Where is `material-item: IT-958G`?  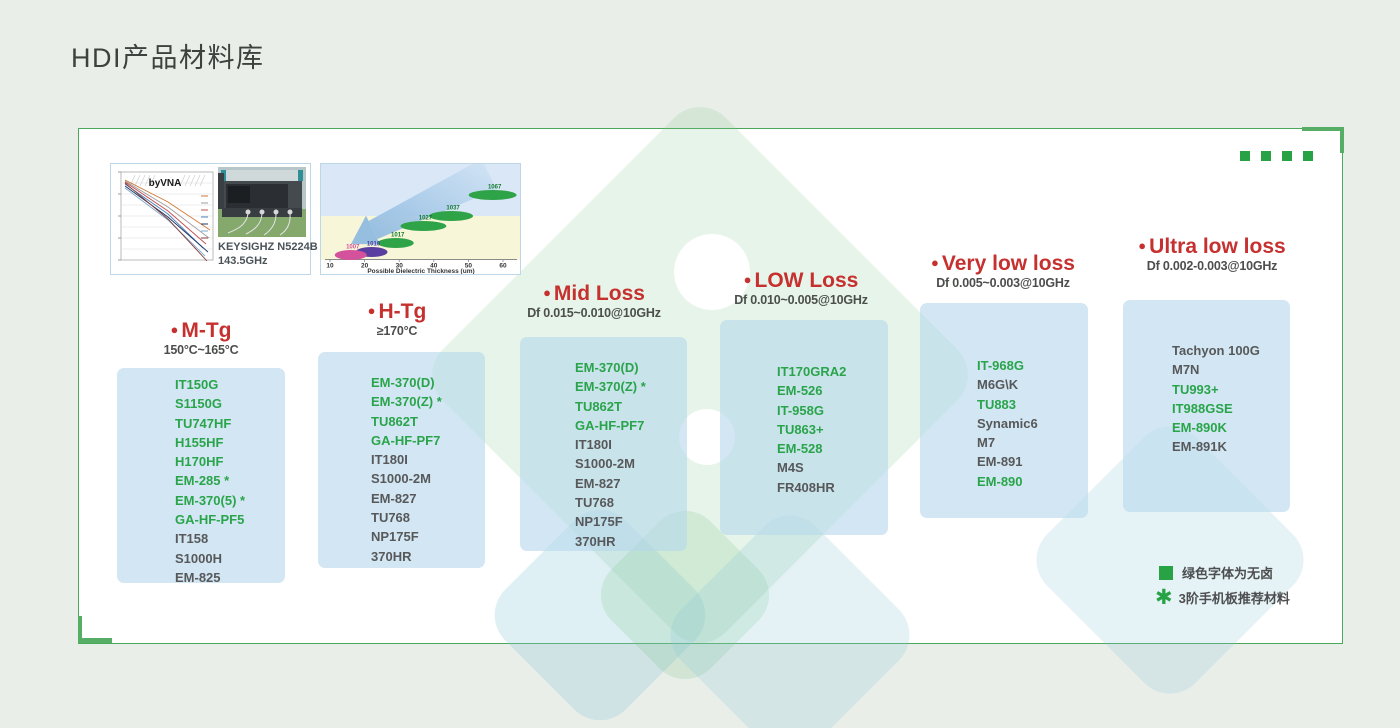 material-item: IT-958G is located at coordinates (800, 410).